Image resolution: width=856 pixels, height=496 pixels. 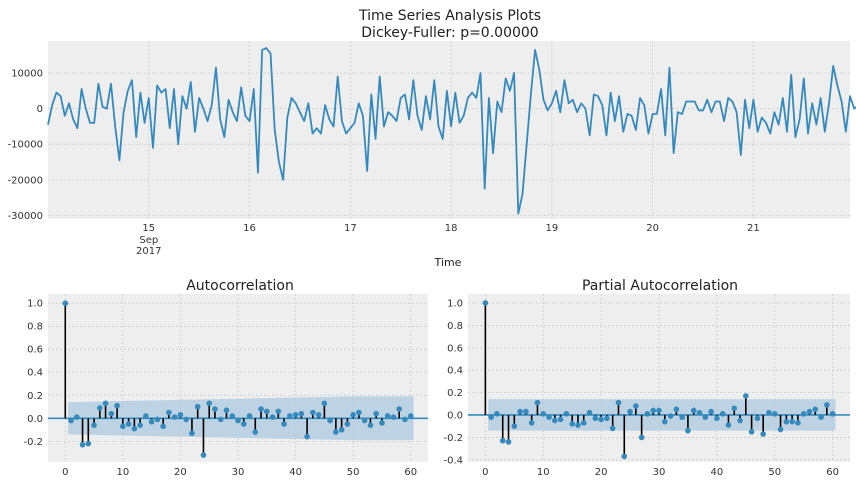 What do you see at coordinates (25, 216) in the screenshot?
I see `ts-ytick-label-0: -30000` at bounding box center [25, 216].